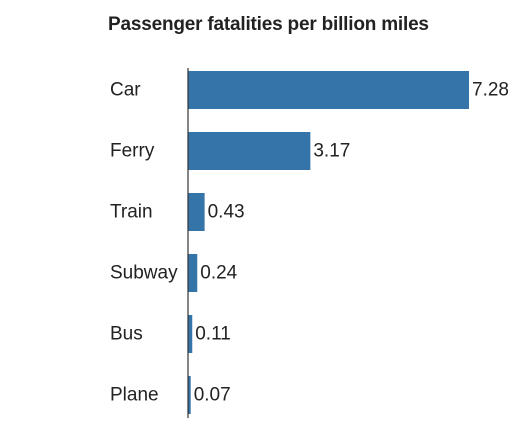 The image size is (531, 442). Describe the element at coordinates (218, 273) in the screenshot. I see `value-label-subway: 0.24` at that location.